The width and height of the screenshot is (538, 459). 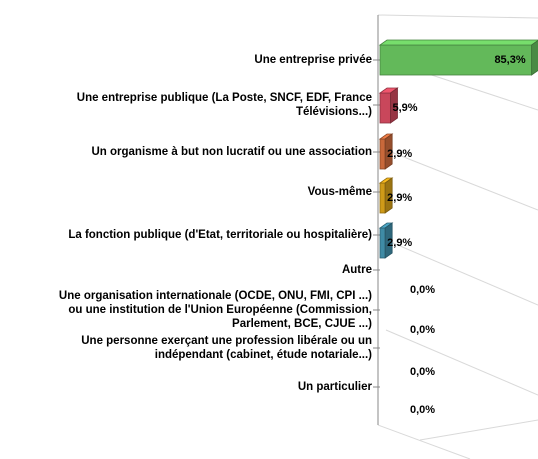 I want to click on bar-top, so click(x=458, y=42).